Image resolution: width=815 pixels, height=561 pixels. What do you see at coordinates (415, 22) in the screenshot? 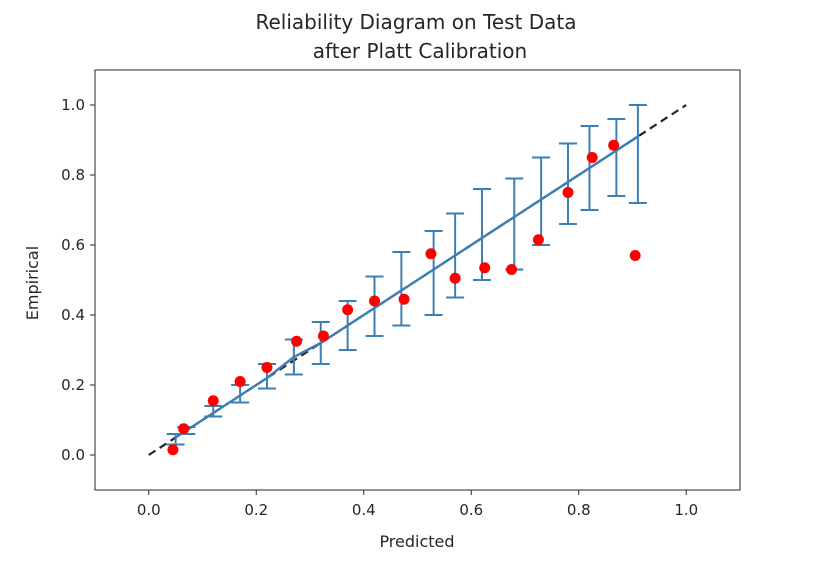
I see `chart-title-line1: Reliability Diagram on Test Data` at bounding box center [415, 22].